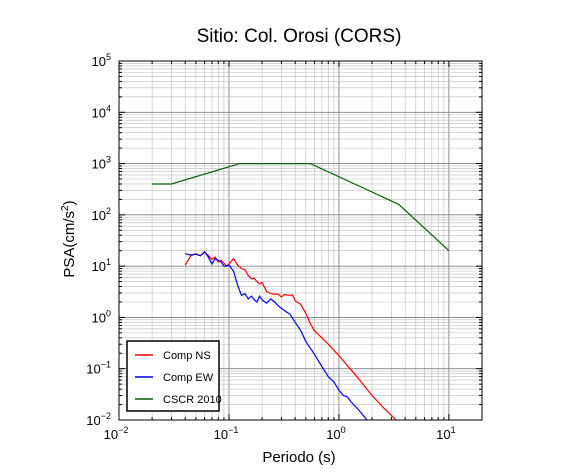 Image resolution: width=586 pixels, height=475 pixels. I want to click on x-tick-label: 10⁻², so click(116, 433).